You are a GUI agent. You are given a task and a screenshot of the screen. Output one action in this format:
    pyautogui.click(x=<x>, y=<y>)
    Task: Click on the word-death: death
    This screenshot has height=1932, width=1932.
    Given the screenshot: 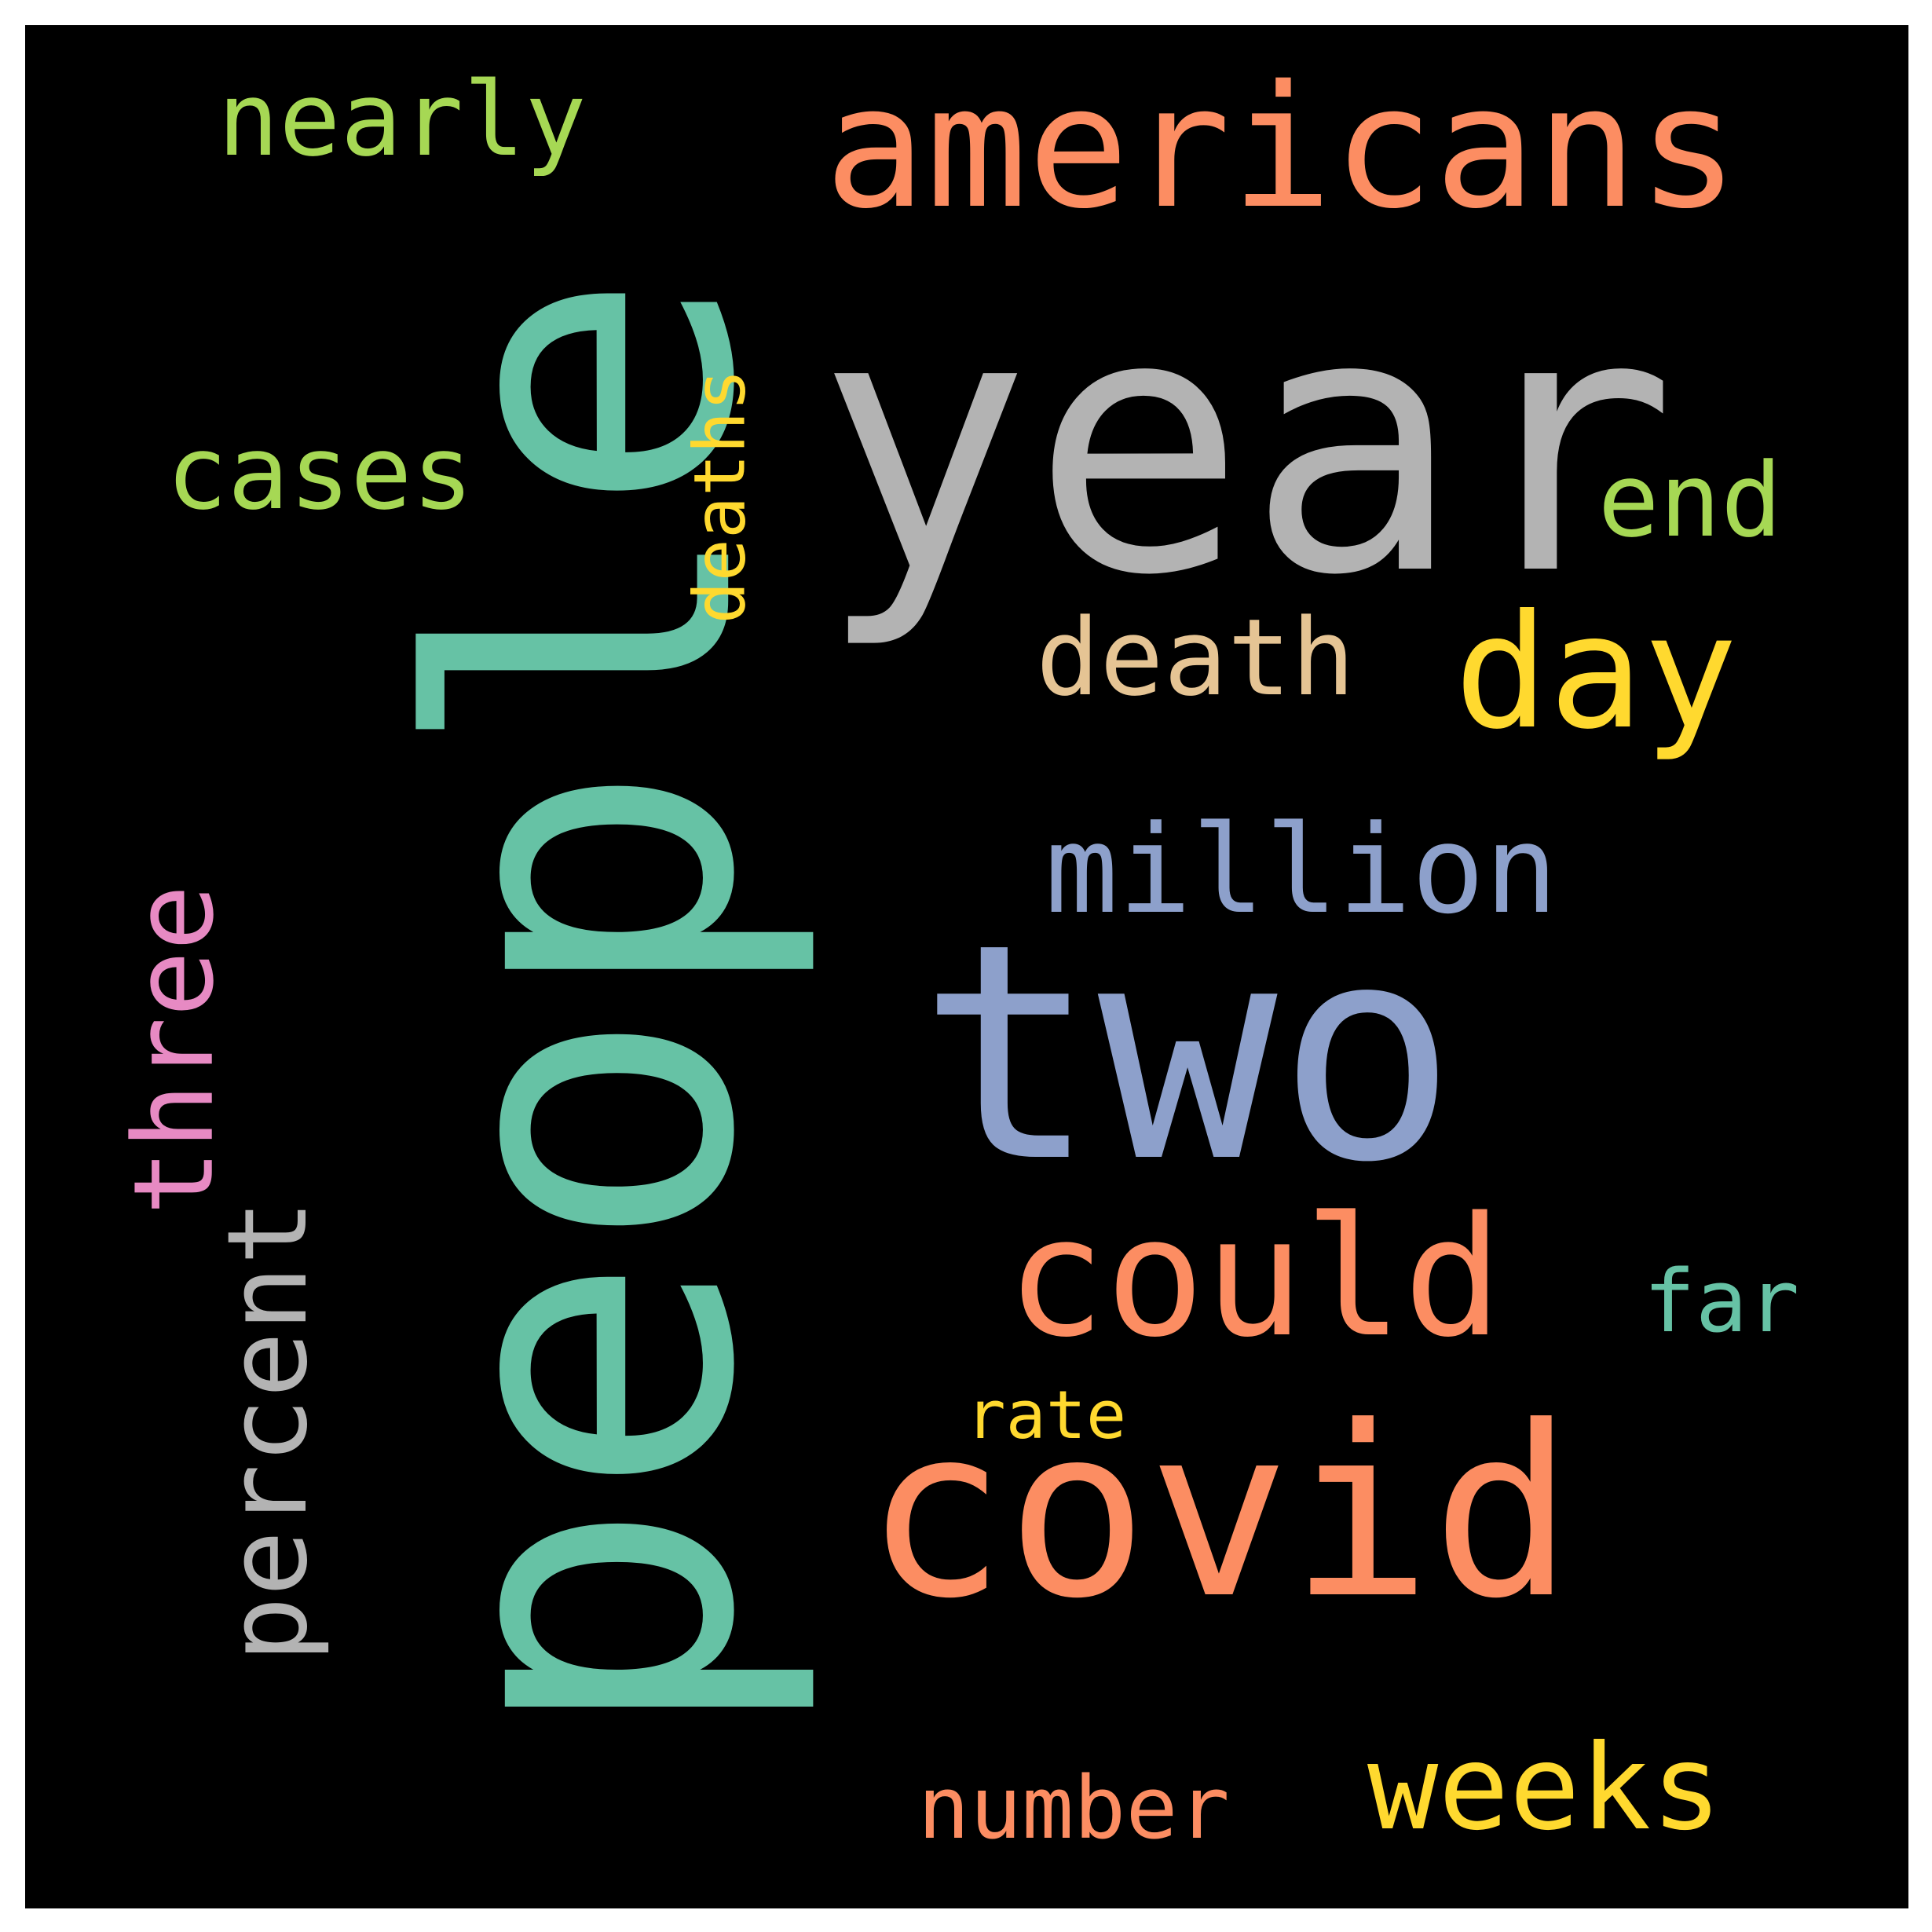 What is the action you would take?
    pyautogui.click(x=1196, y=657)
    